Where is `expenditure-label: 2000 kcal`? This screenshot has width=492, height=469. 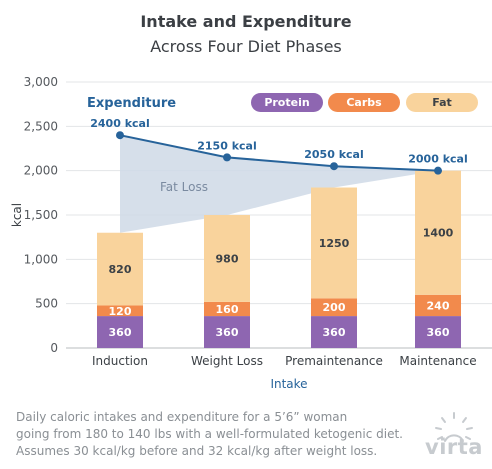
expenditure-label: 2000 kcal is located at coordinates (437, 159).